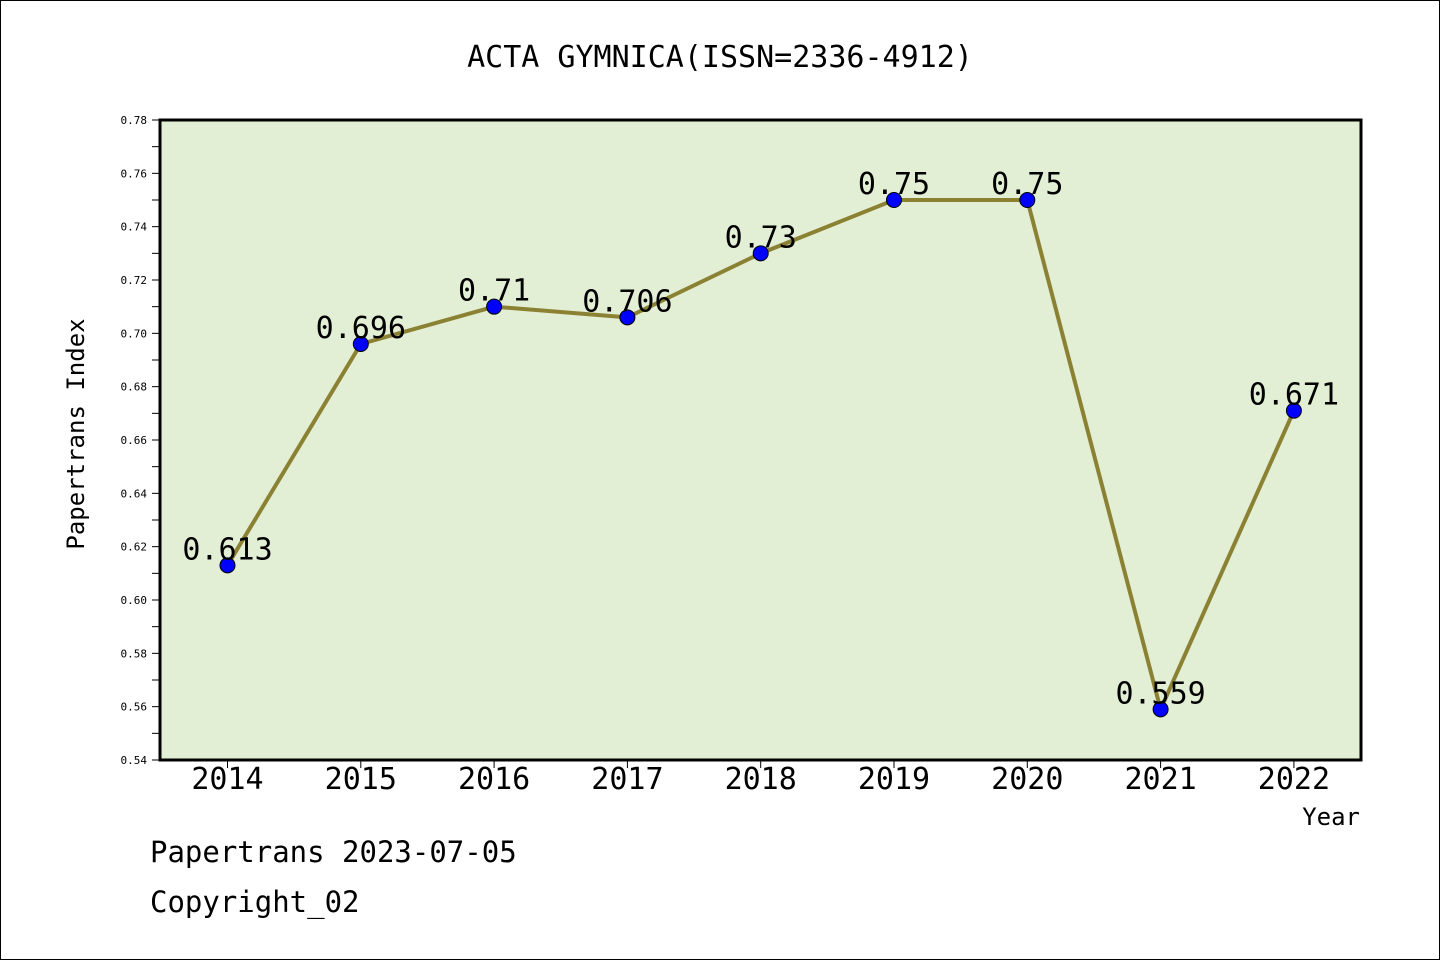 Image resolution: width=1440 pixels, height=960 pixels. What do you see at coordinates (134, 440) in the screenshot?
I see `y-tick-label: 0.66` at bounding box center [134, 440].